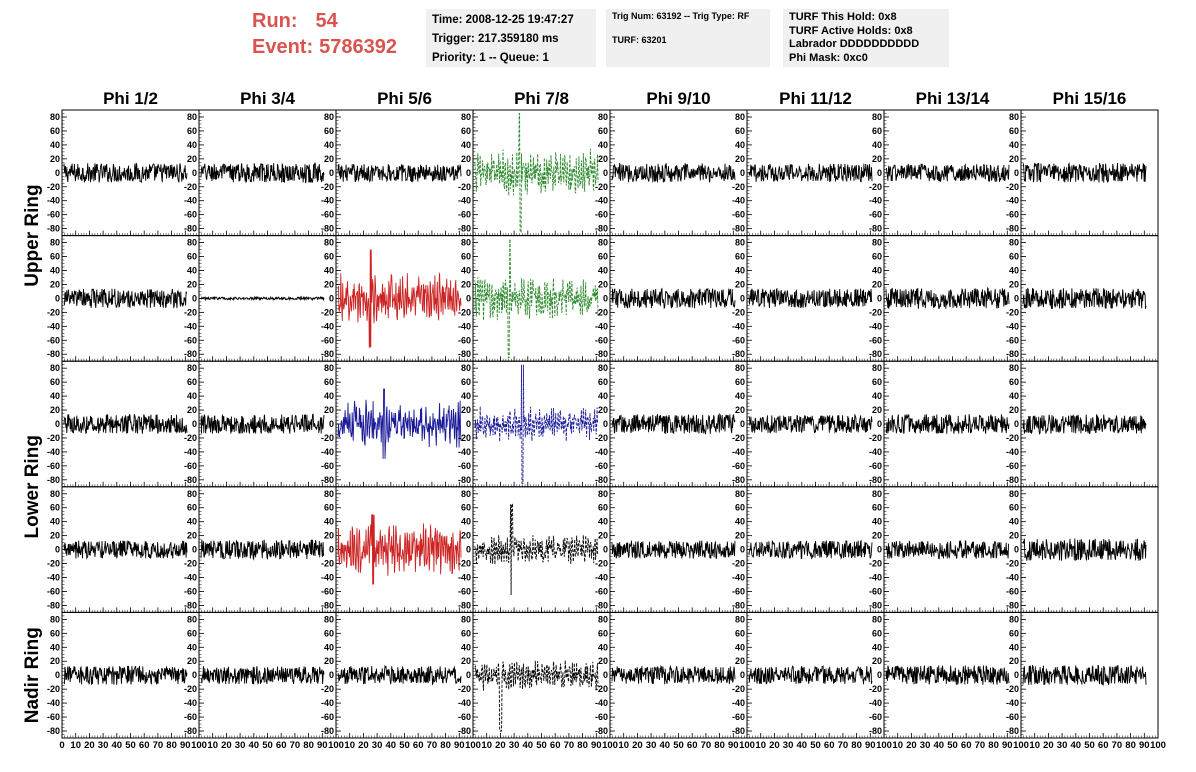  Describe the element at coordinates (326, 21) in the screenshot. I see `run-value: 54` at that location.